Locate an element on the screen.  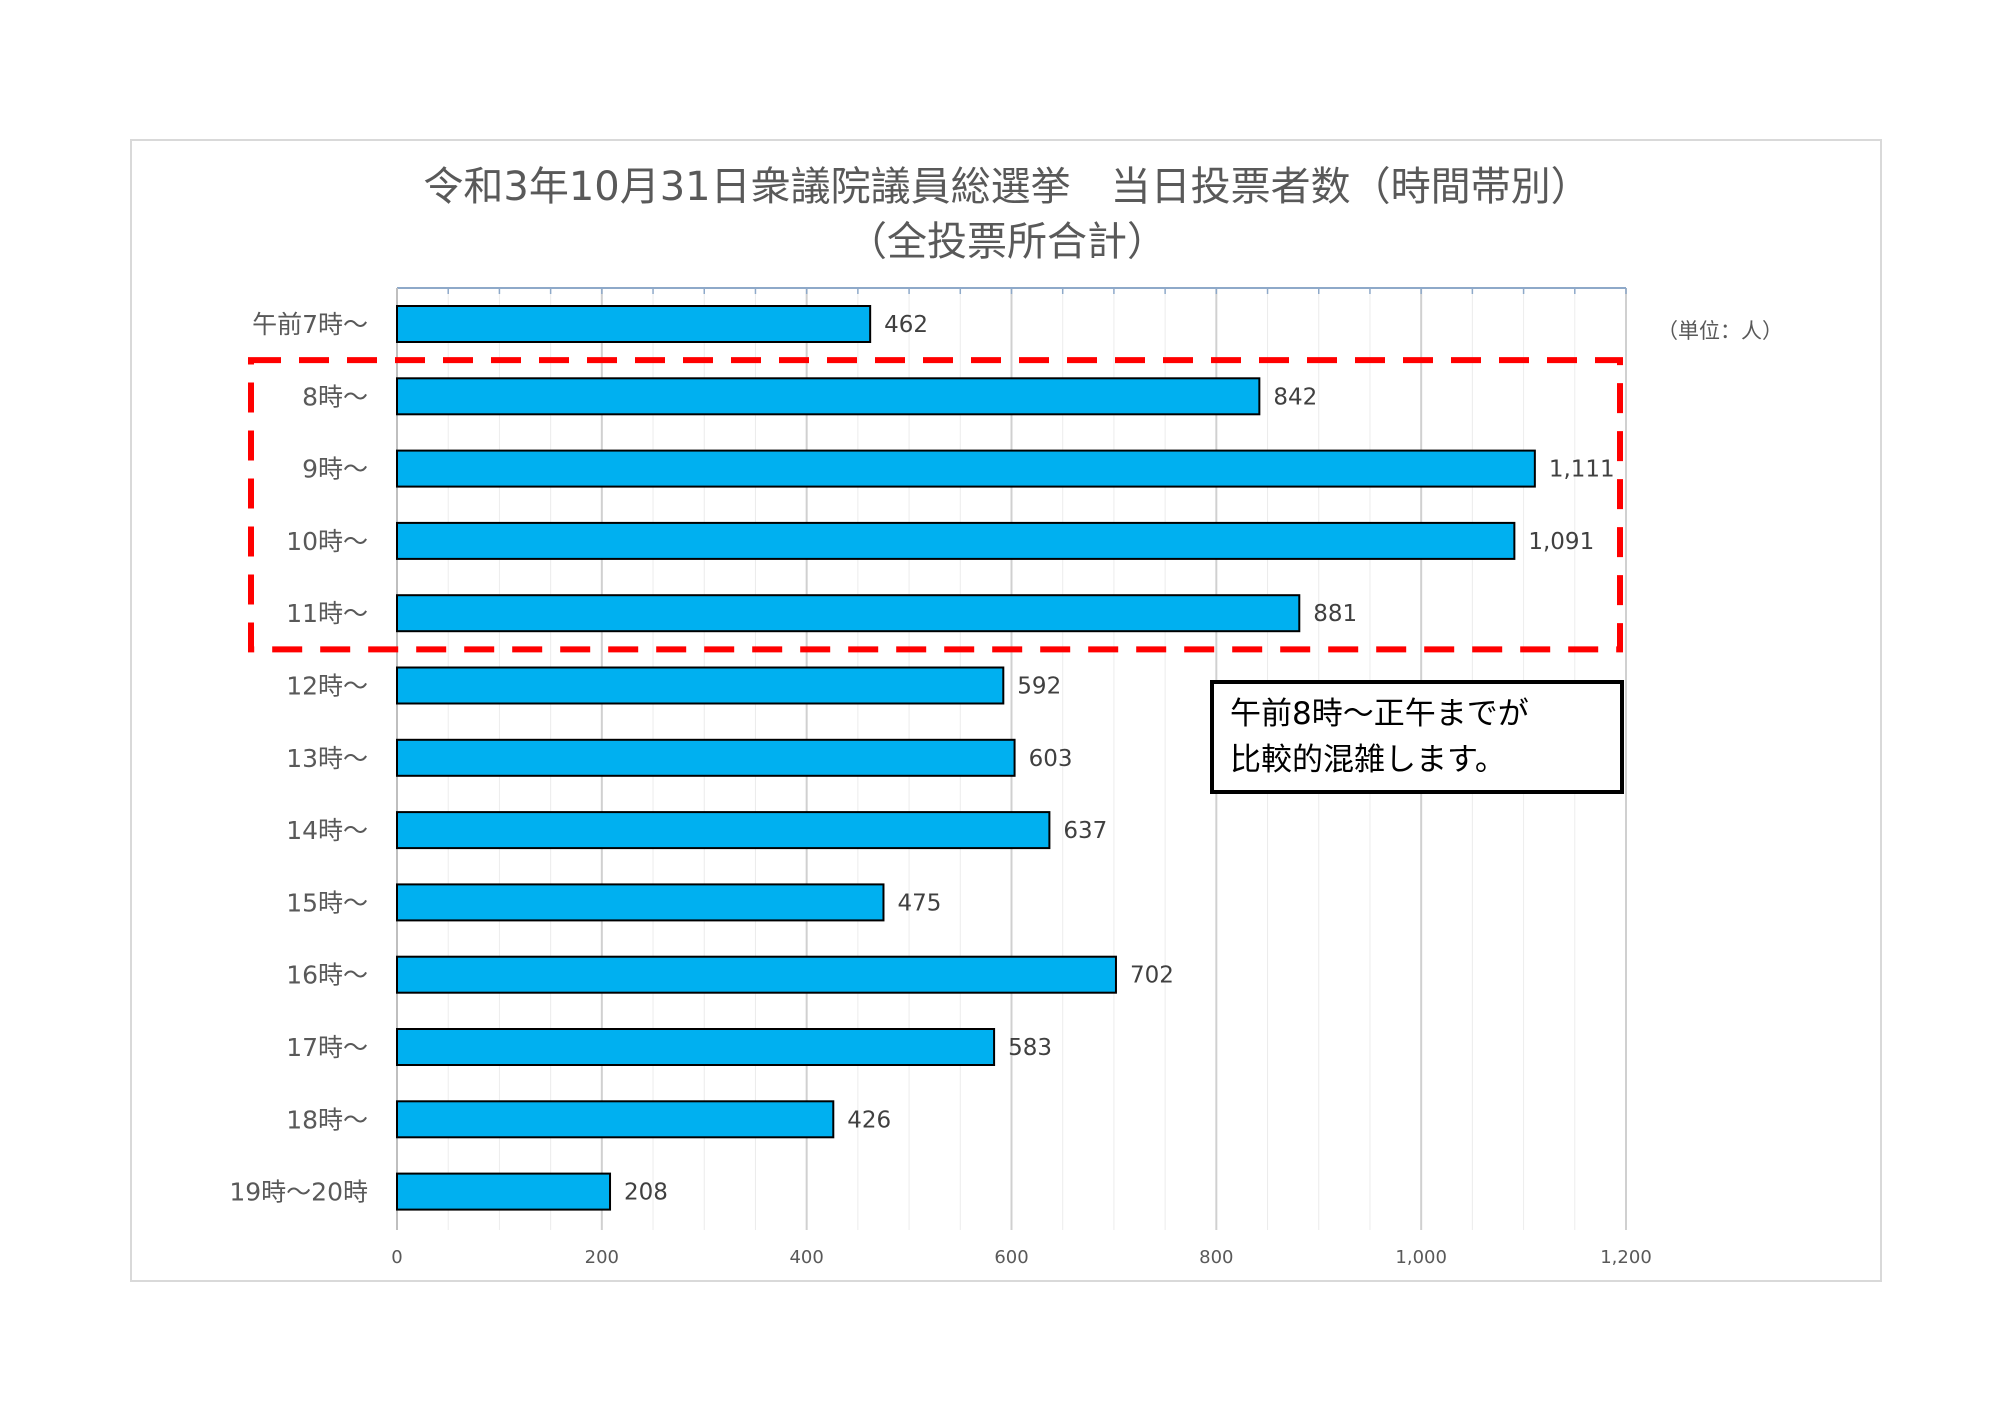
category-label: 午前7時～ is located at coordinates (310, 324).